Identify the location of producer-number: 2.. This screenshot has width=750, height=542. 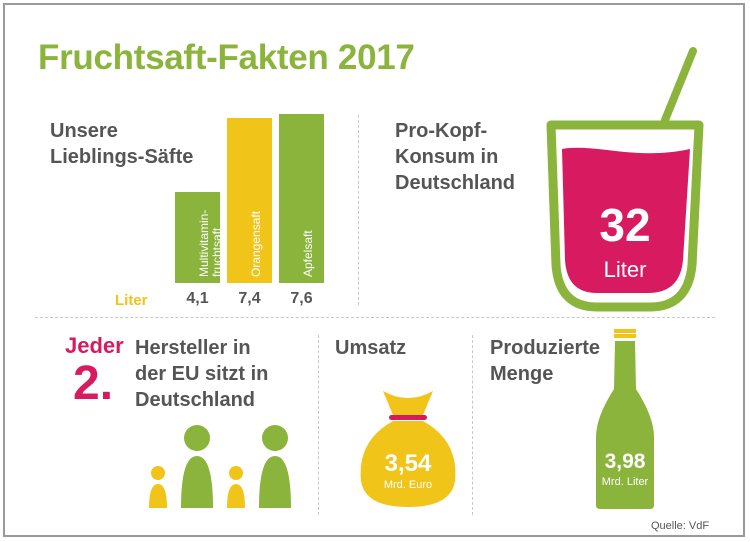
(93, 383).